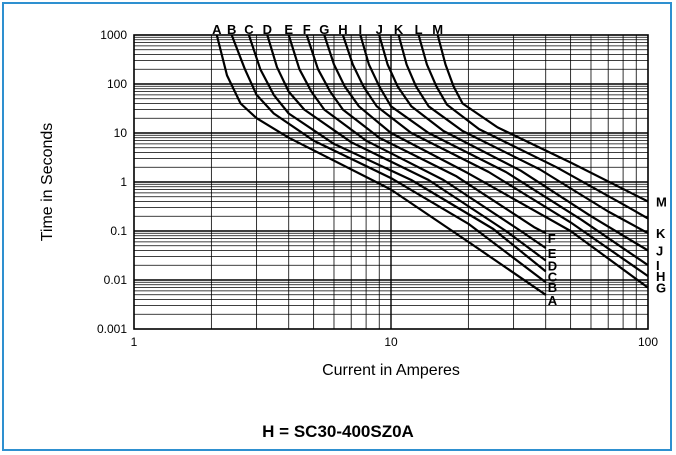  I want to click on curve-label-end-g: G, so click(661, 288).